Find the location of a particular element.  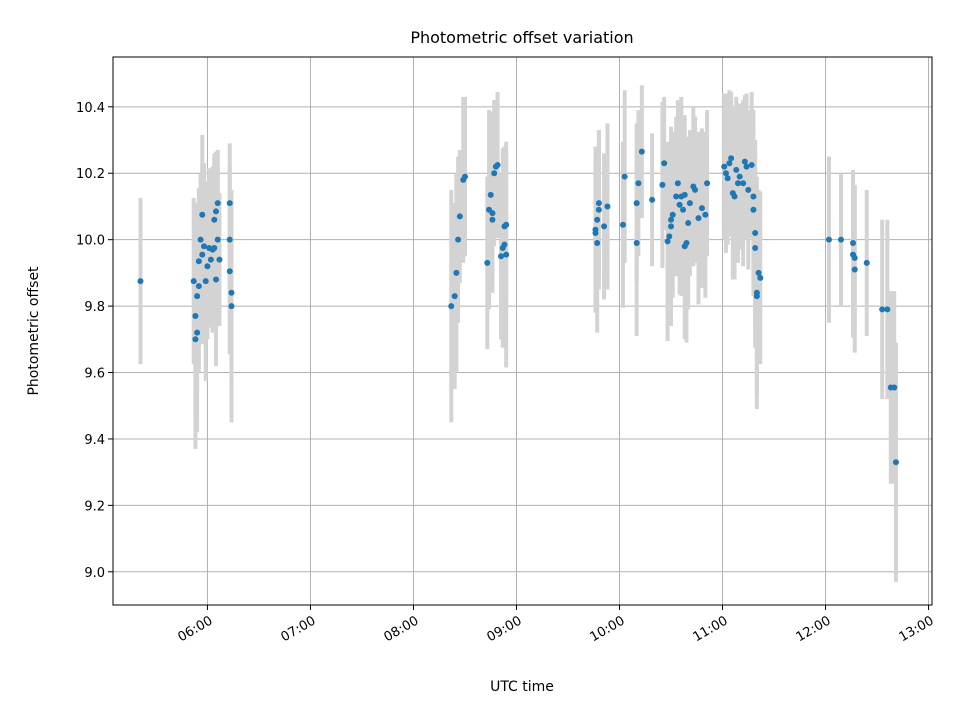

x-axis-ticks: 06:00 07:00 08:00 09:00 10:00 11:00 12:00 13:00 is located at coordinates (556, 625).